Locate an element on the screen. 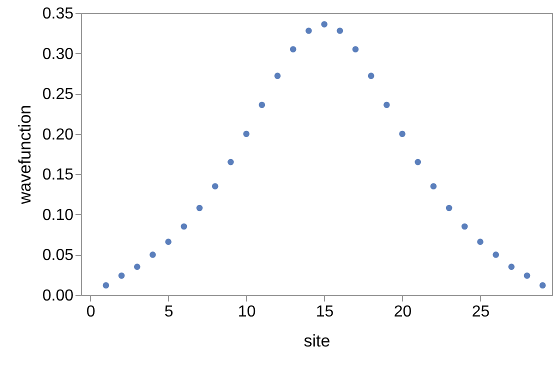 This screenshot has width=555, height=369. x-tick-label: 15 is located at coordinates (325, 312).